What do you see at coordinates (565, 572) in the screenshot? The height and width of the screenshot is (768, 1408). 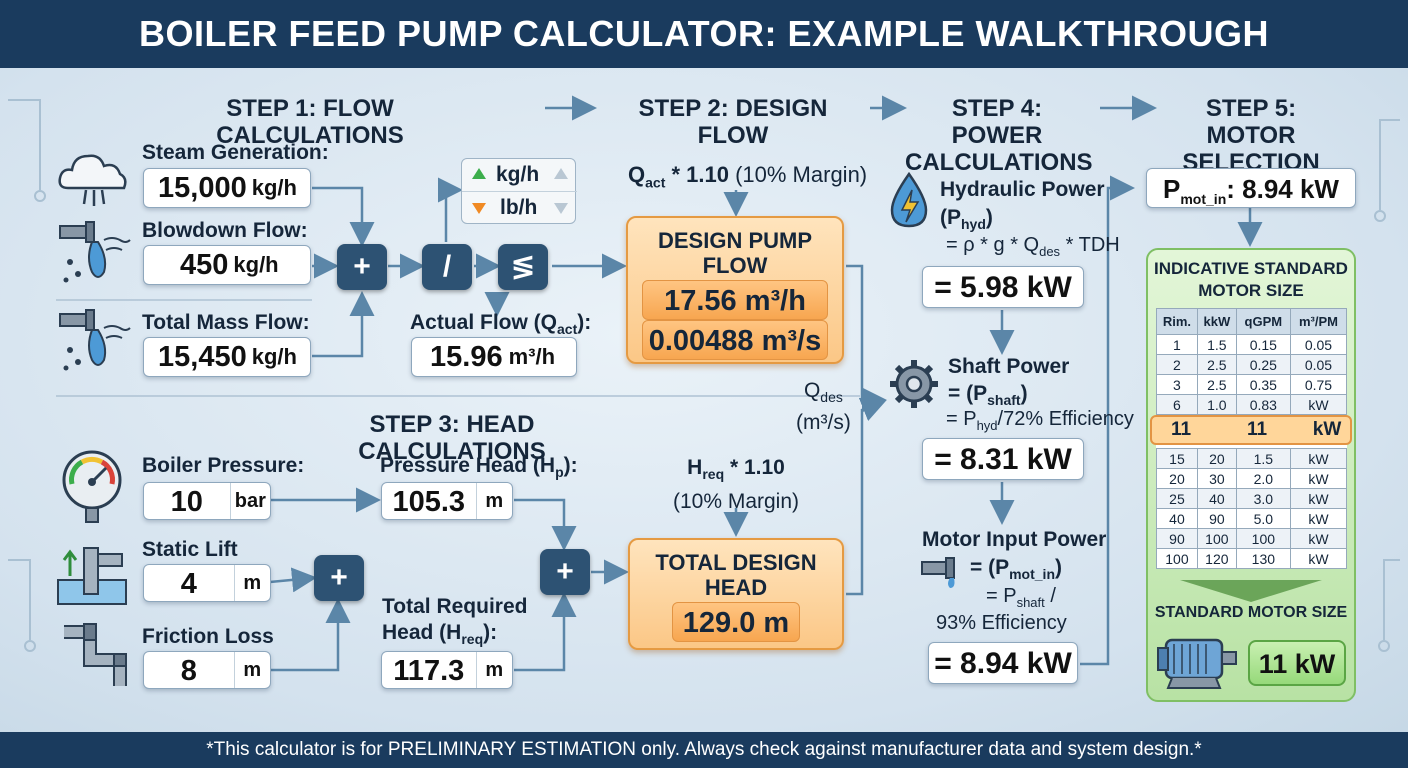 I see `add-total-head-operator-button: +` at bounding box center [565, 572].